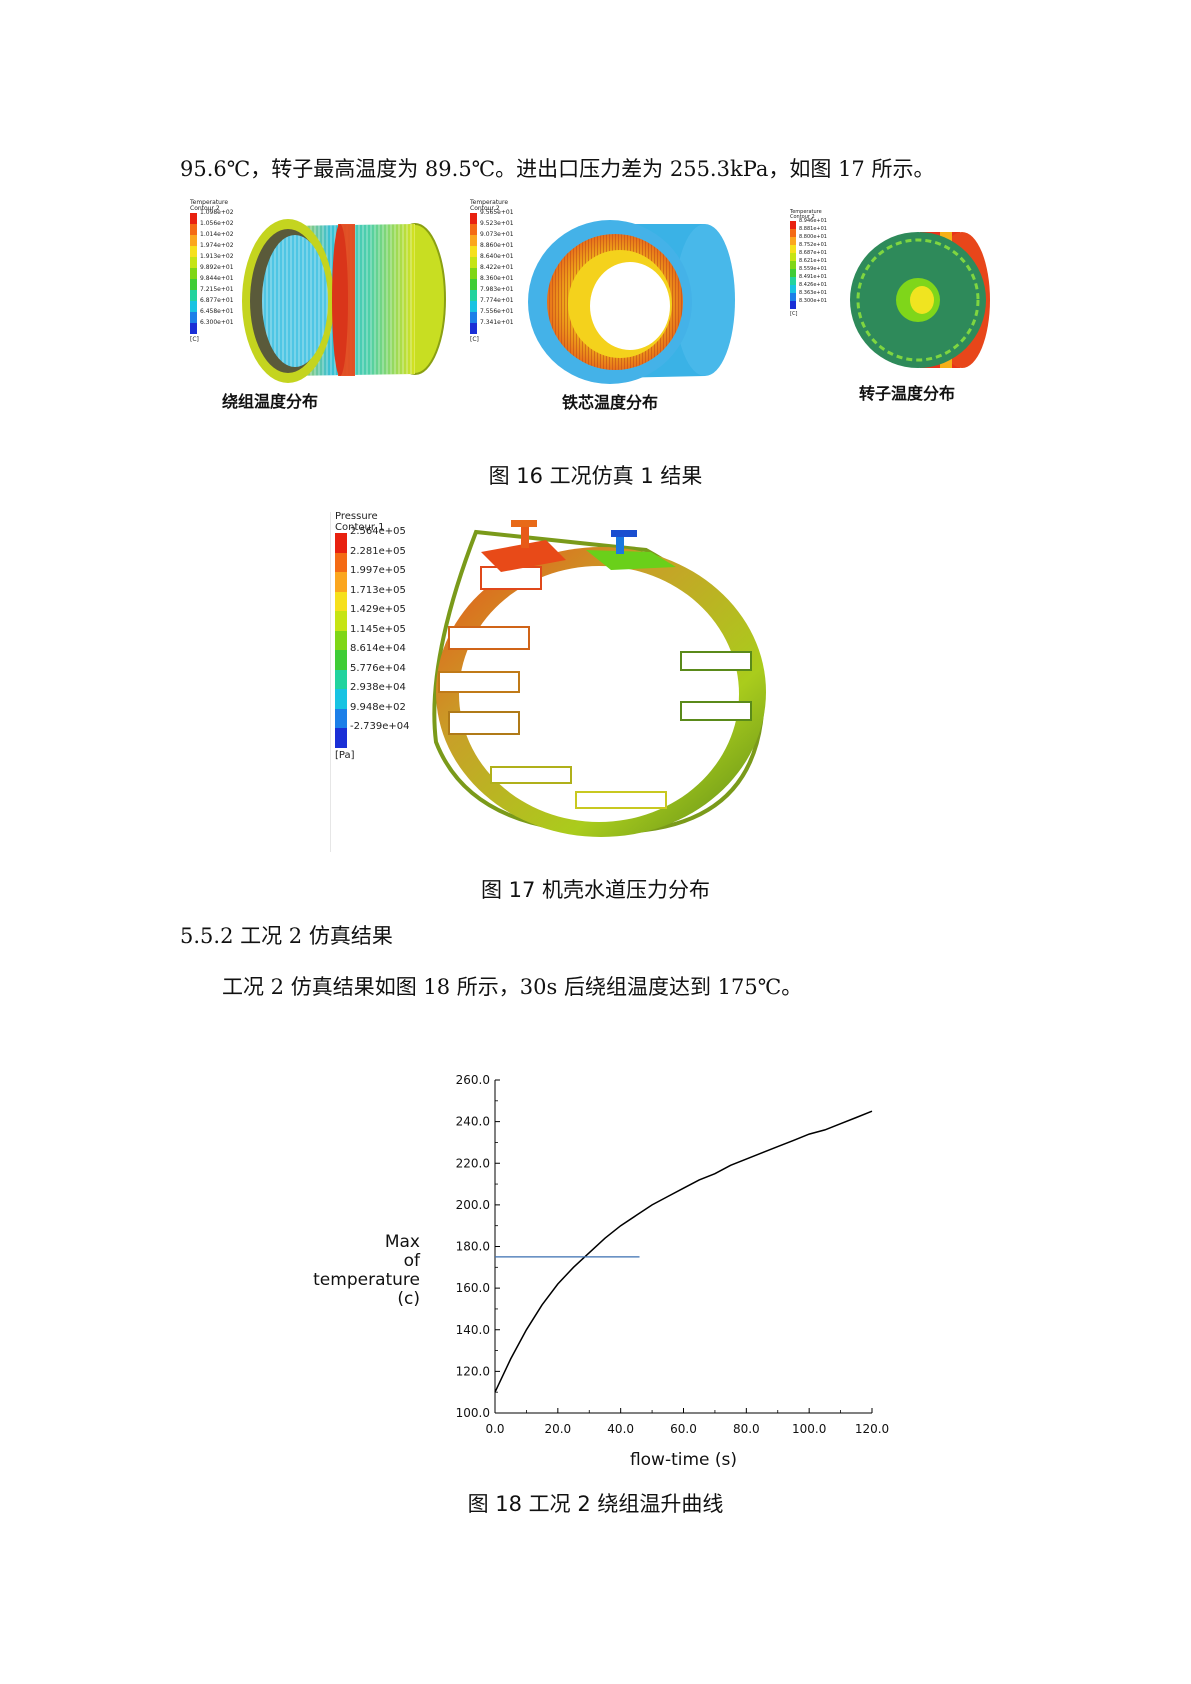 Image resolution: width=1191 pixels, height=1684 pixels. What do you see at coordinates (497, 267) in the screenshot?
I see `legend-value: 8.422e+01` at bounding box center [497, 267].